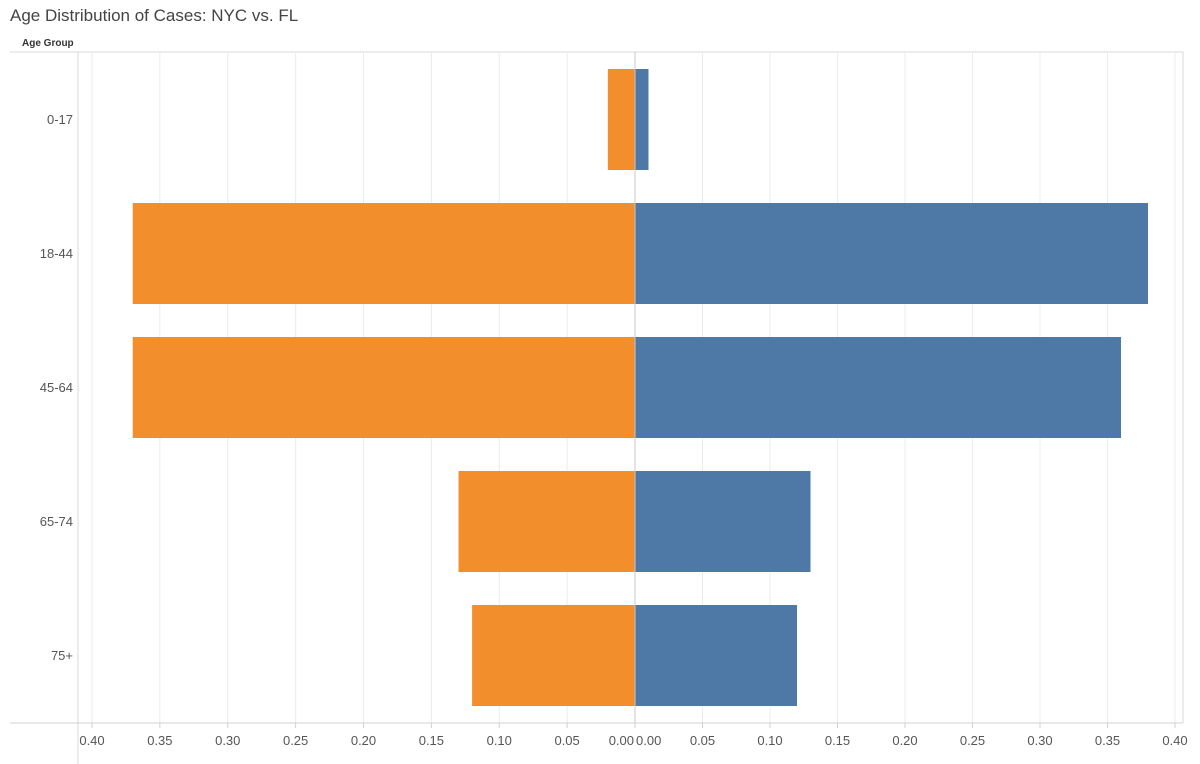 Image resolution: width=1200 pixels, height=764 pixels. I want to click on tick-label-right-4: 0.20, so click(904, 740).